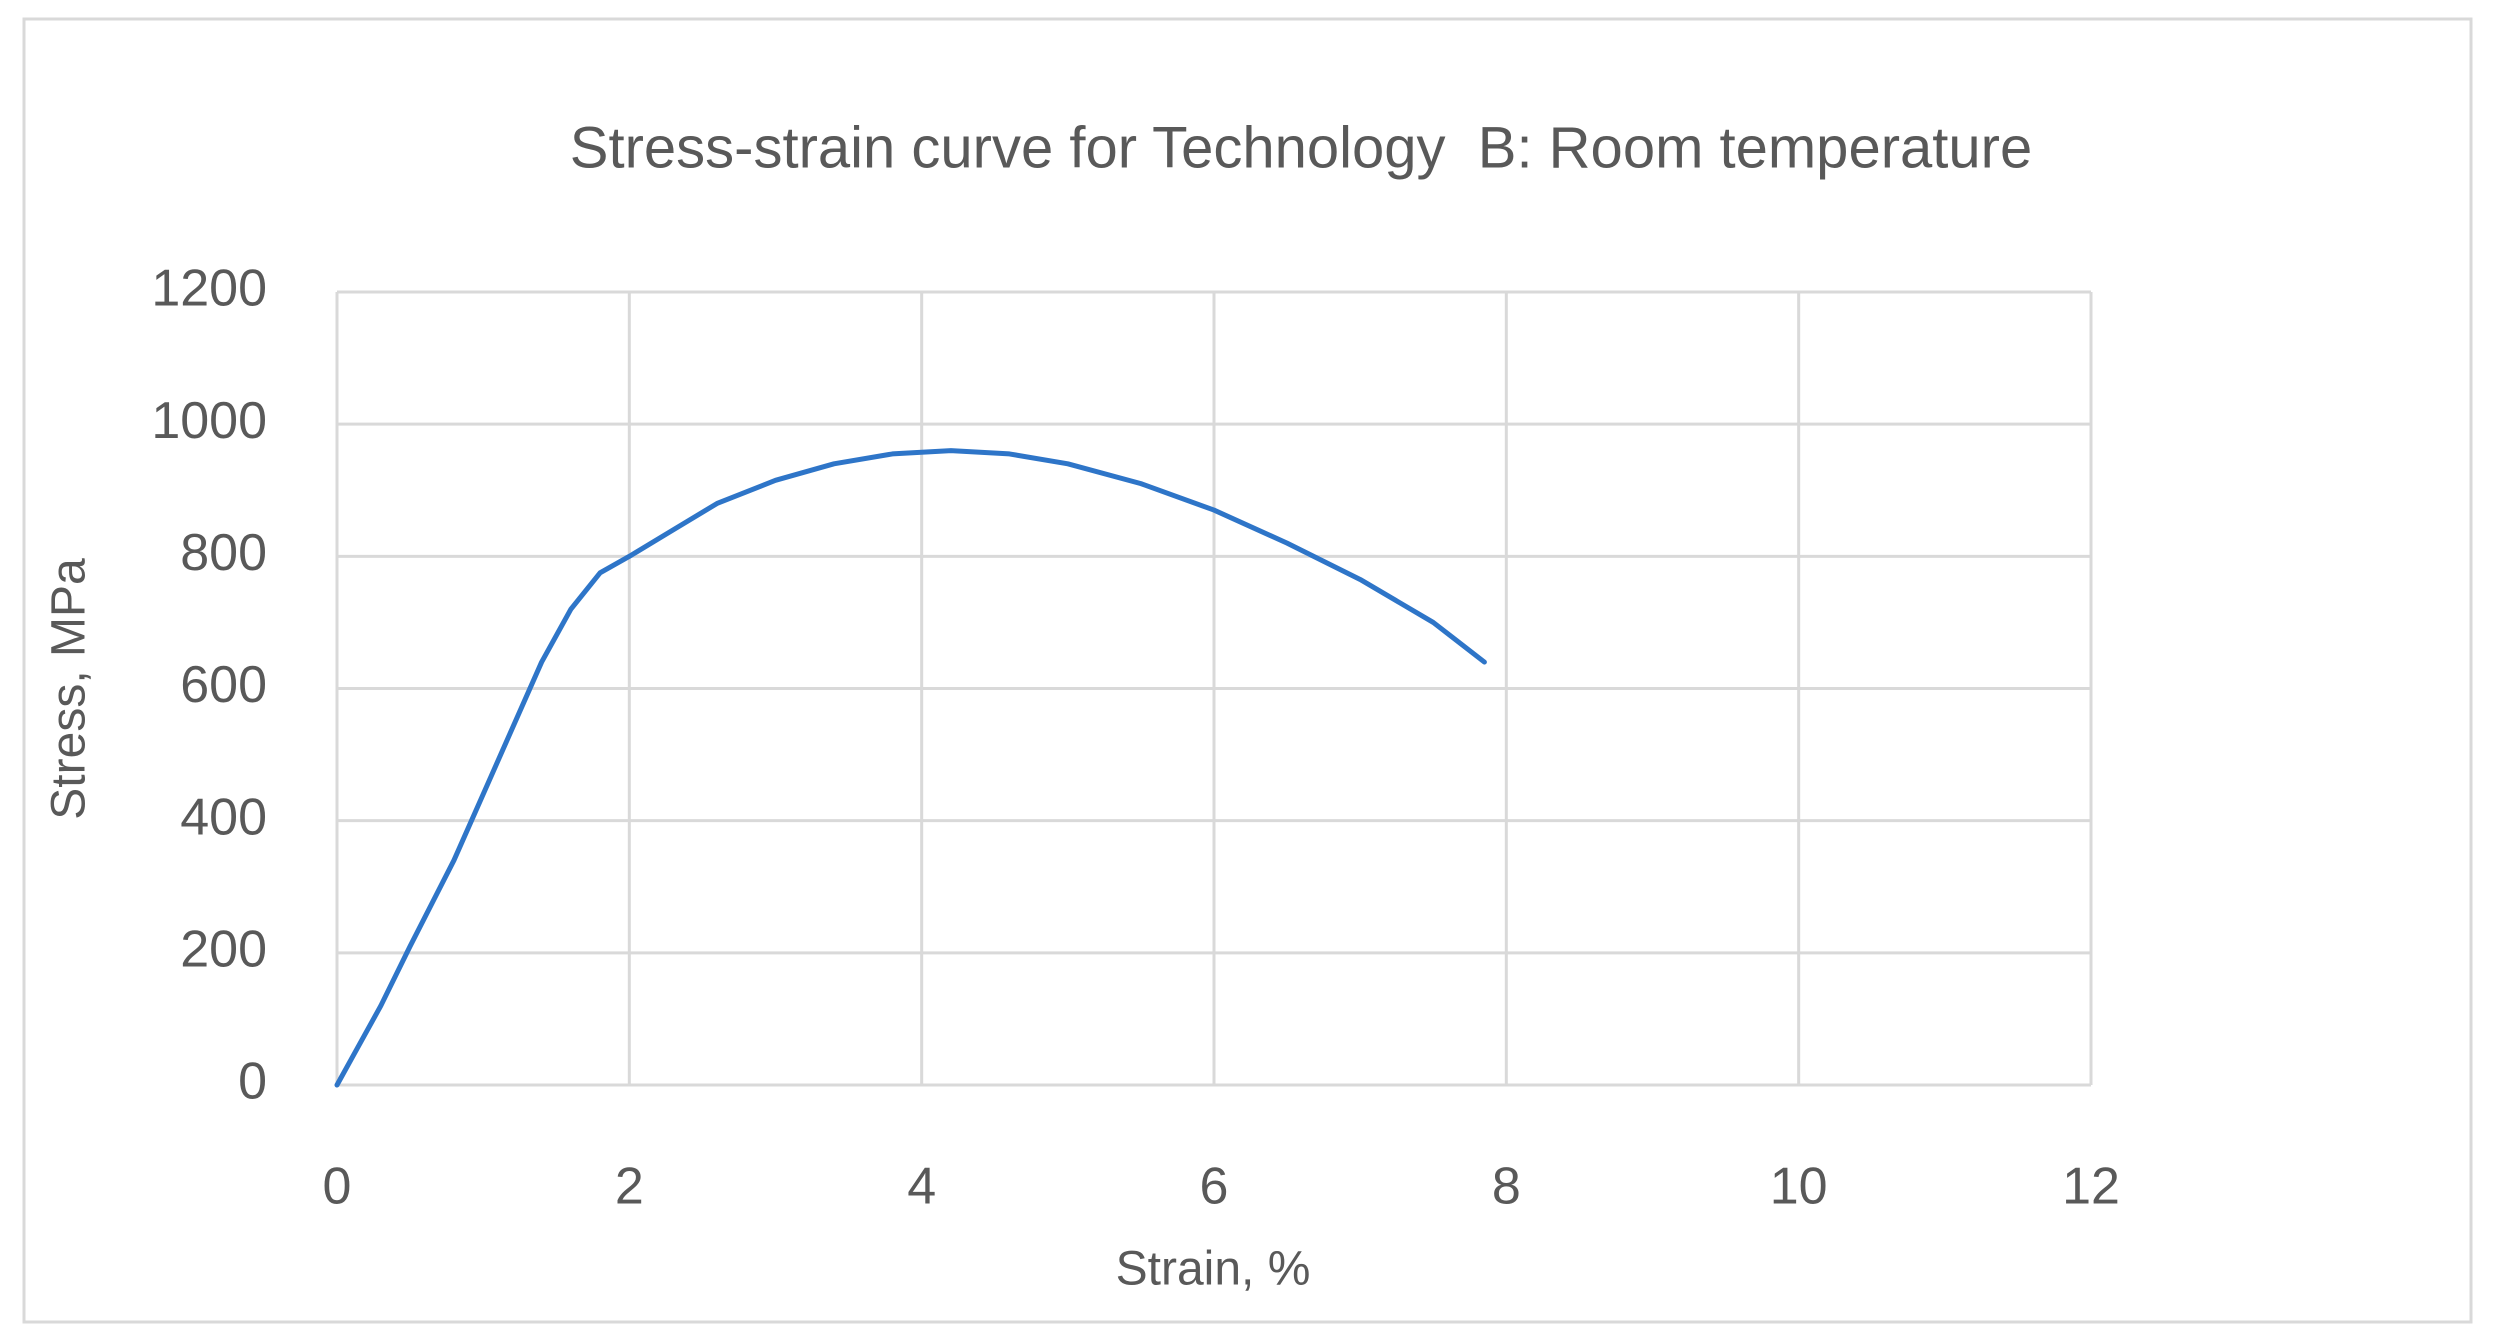 The width and height of the screenshot is (2495, 1335). I want to click on x-tick-label: 2, so click(629, 1187).